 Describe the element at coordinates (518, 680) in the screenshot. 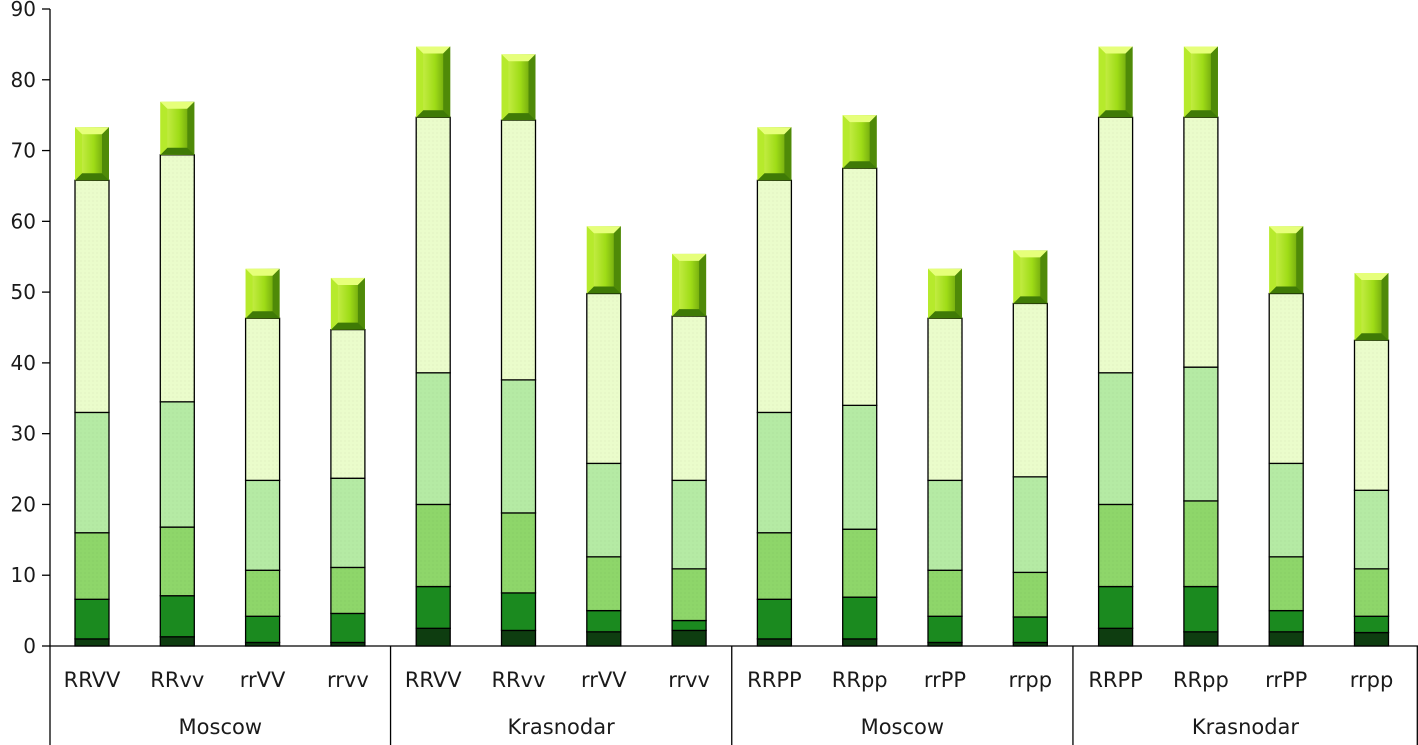

I see `category-label: RRvv` at that location.